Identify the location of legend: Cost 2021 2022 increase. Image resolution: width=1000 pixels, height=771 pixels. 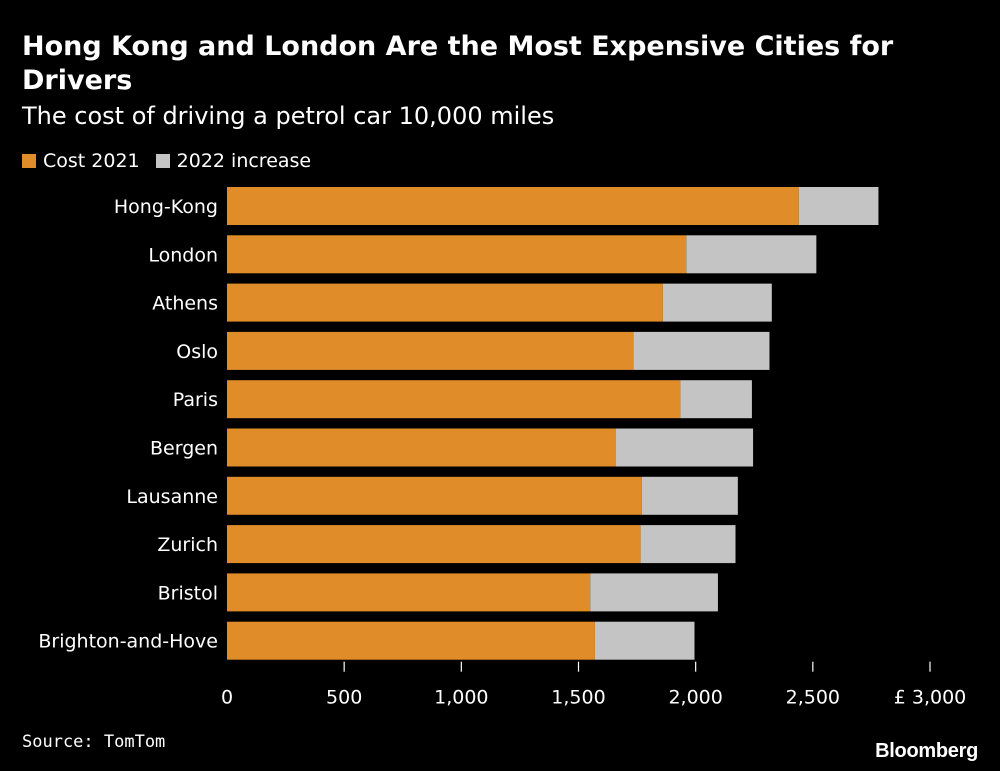
(174, 161).